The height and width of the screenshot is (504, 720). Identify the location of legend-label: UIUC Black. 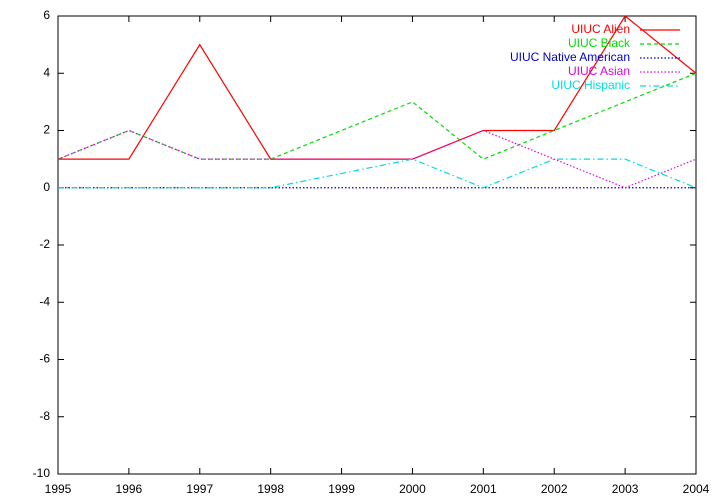
(599, 43).